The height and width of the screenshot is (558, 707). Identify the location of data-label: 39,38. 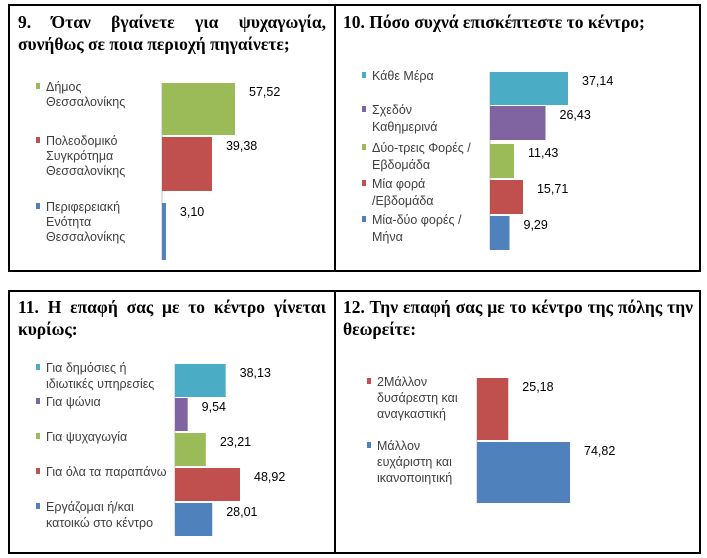
(241, 146).